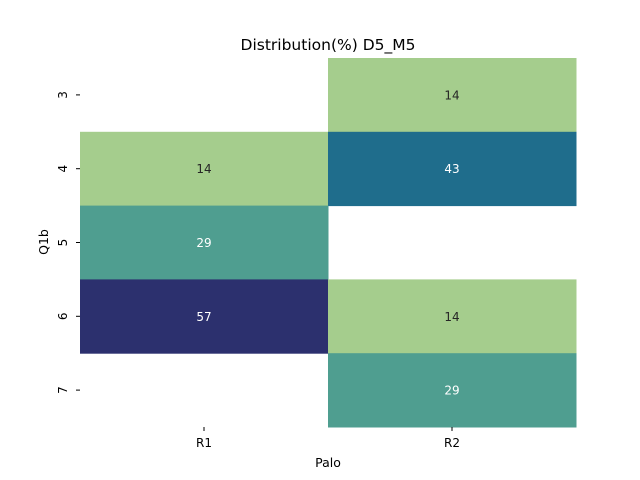 The image size is (640, 480). What do you see at coordinates (63, 243) in the screenshot?
I see `y-tick-label: 5` at bounding box center [63, 243].